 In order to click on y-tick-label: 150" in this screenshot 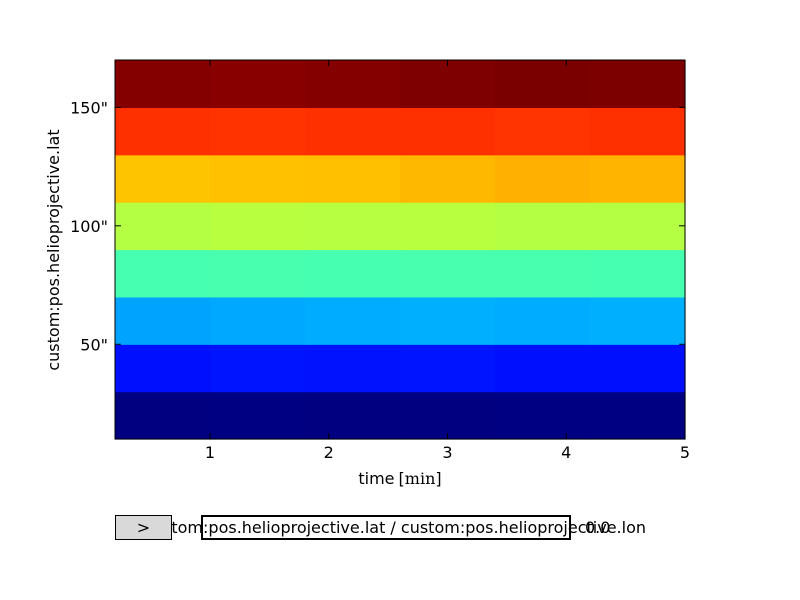, I will do `click(89, 107)`.